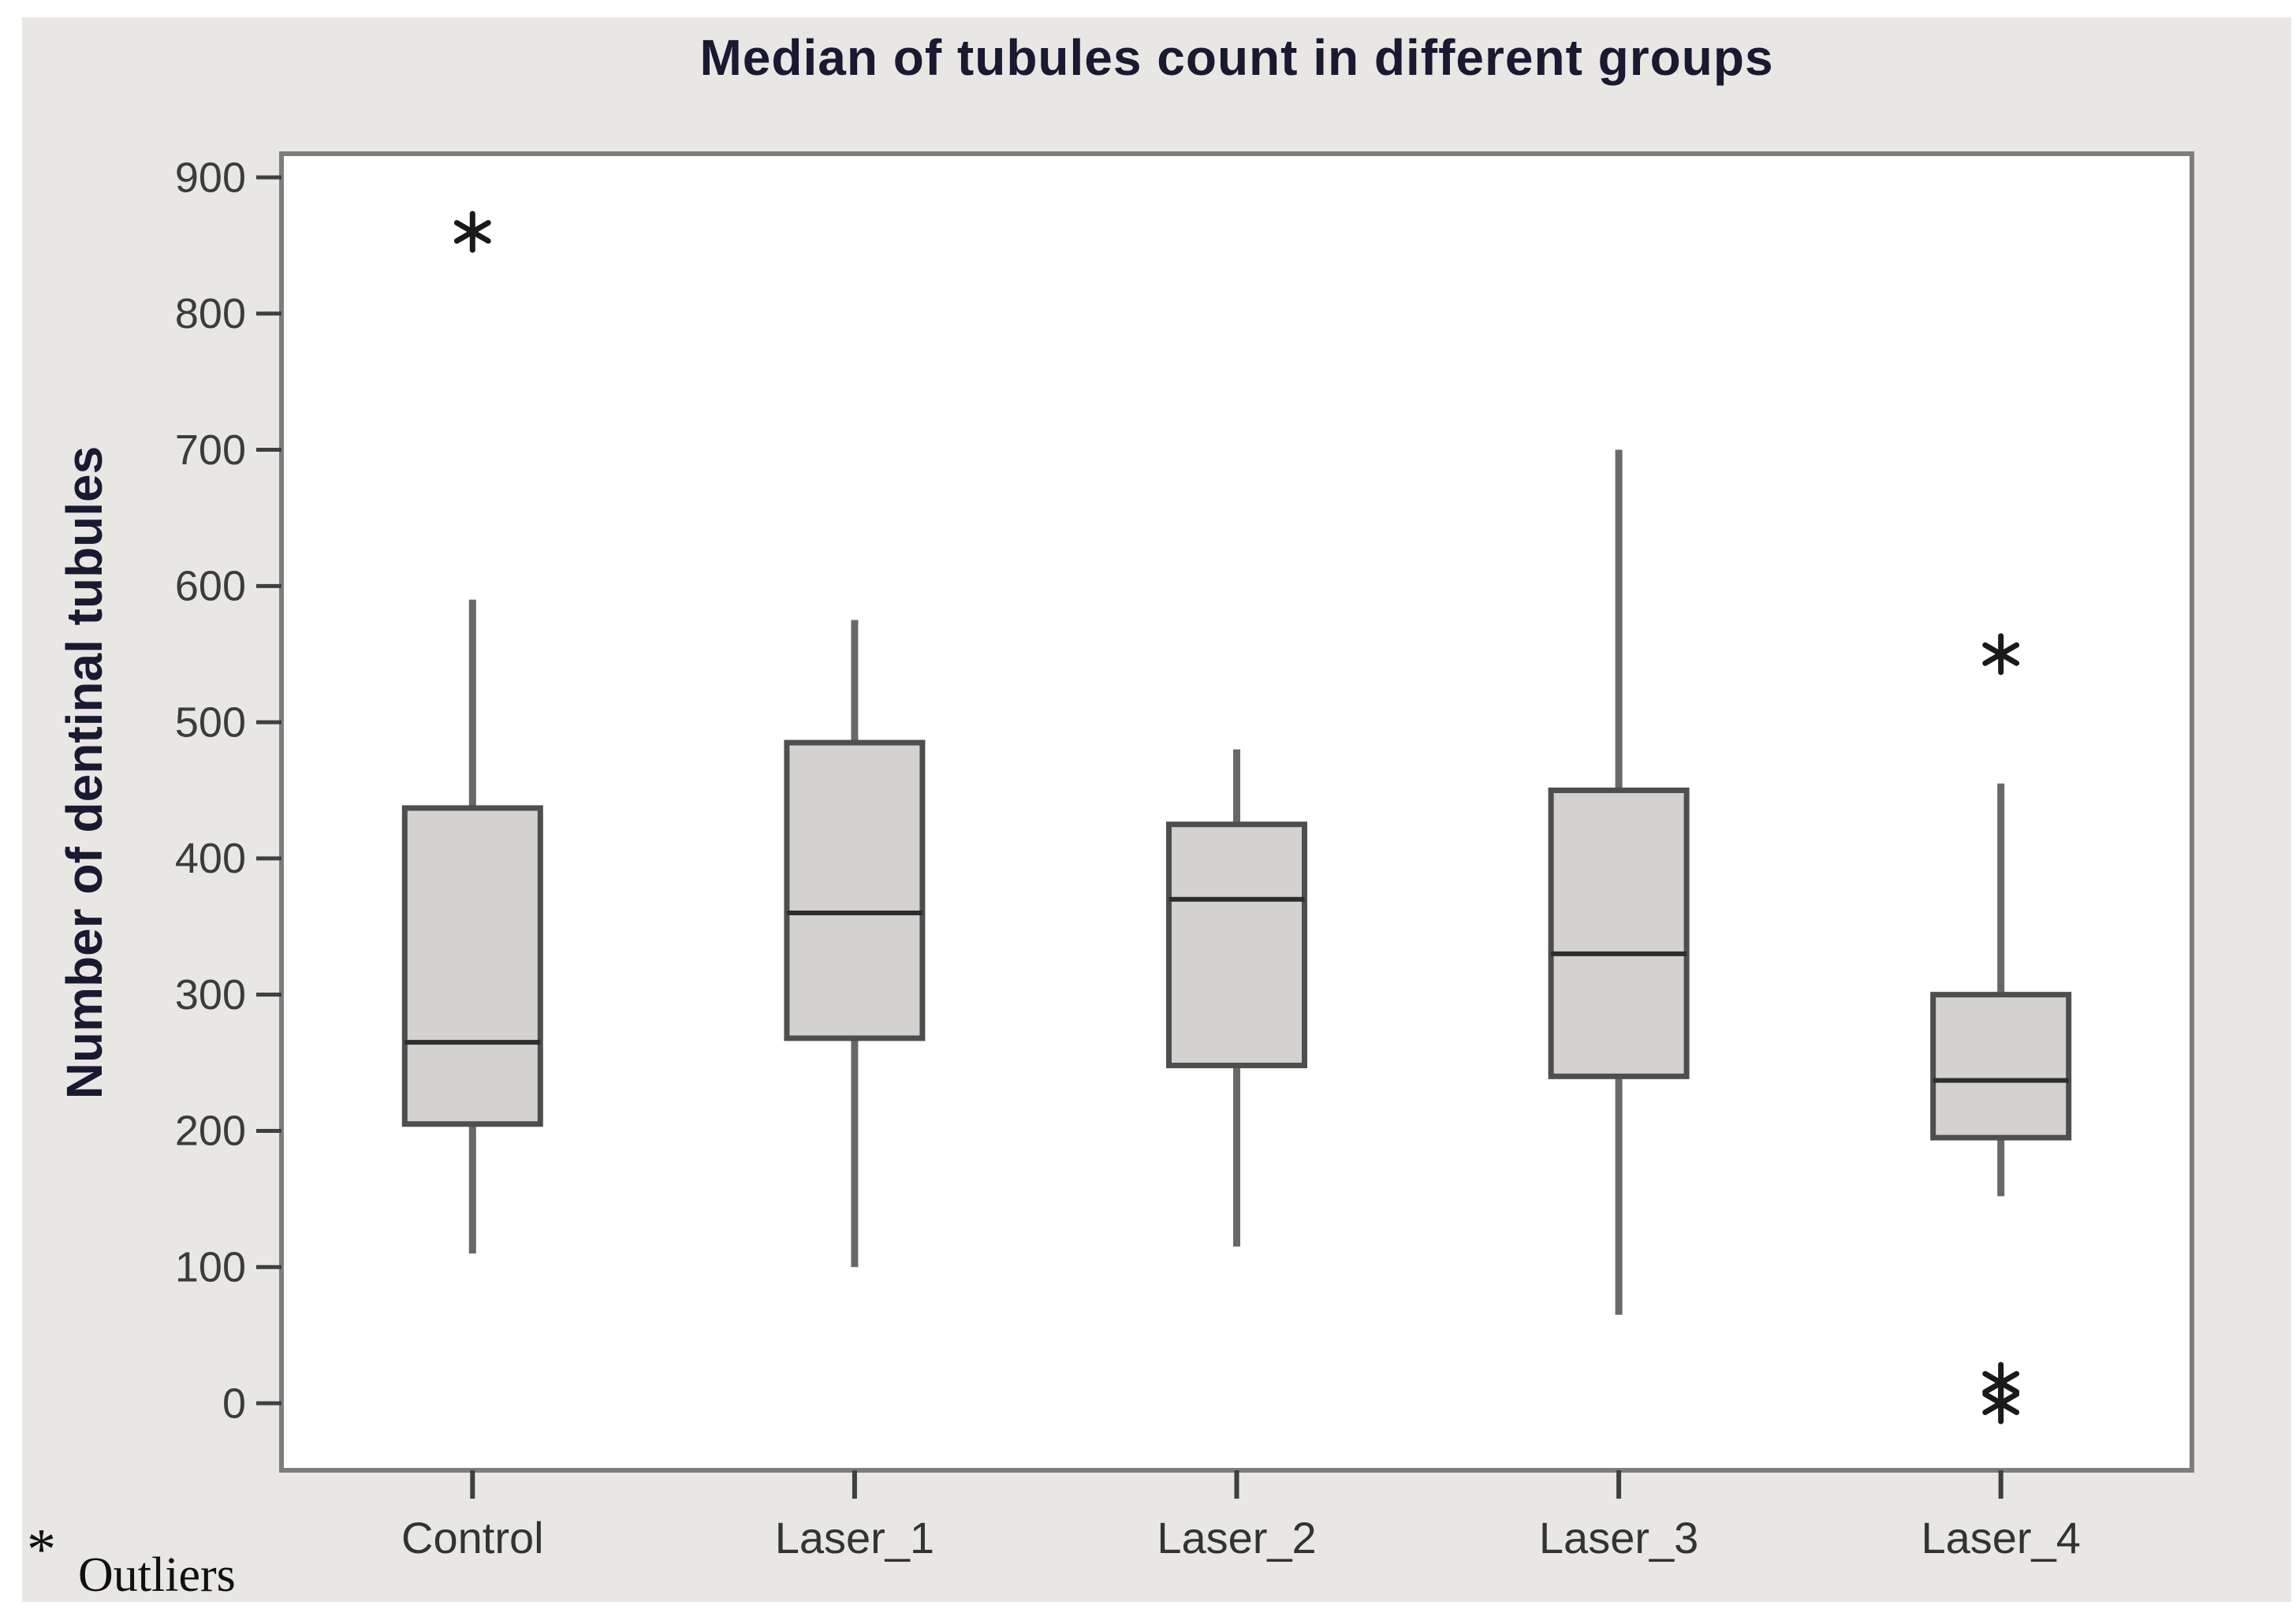 This screenshot has height=1624, width=2296. What do you see at coordinates (210, 858) in the screenshot?
I see `y-tick-label: 400` at bounding box center [210, 858].